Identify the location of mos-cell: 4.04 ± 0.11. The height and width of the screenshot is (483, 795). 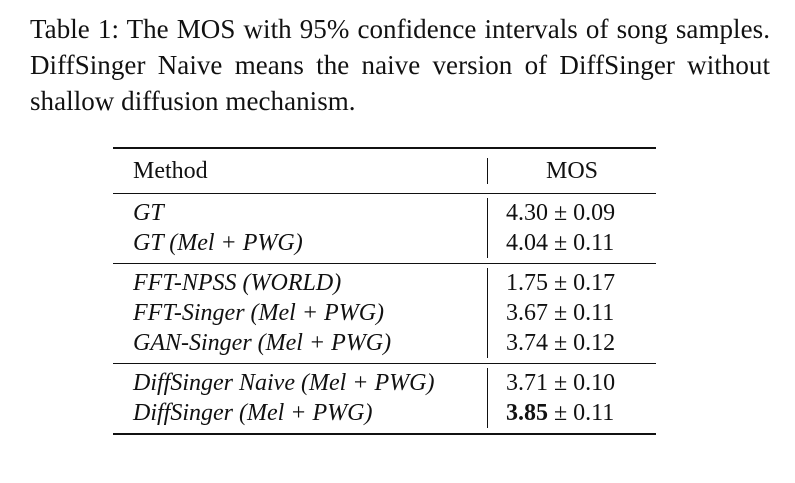
(572, 243).